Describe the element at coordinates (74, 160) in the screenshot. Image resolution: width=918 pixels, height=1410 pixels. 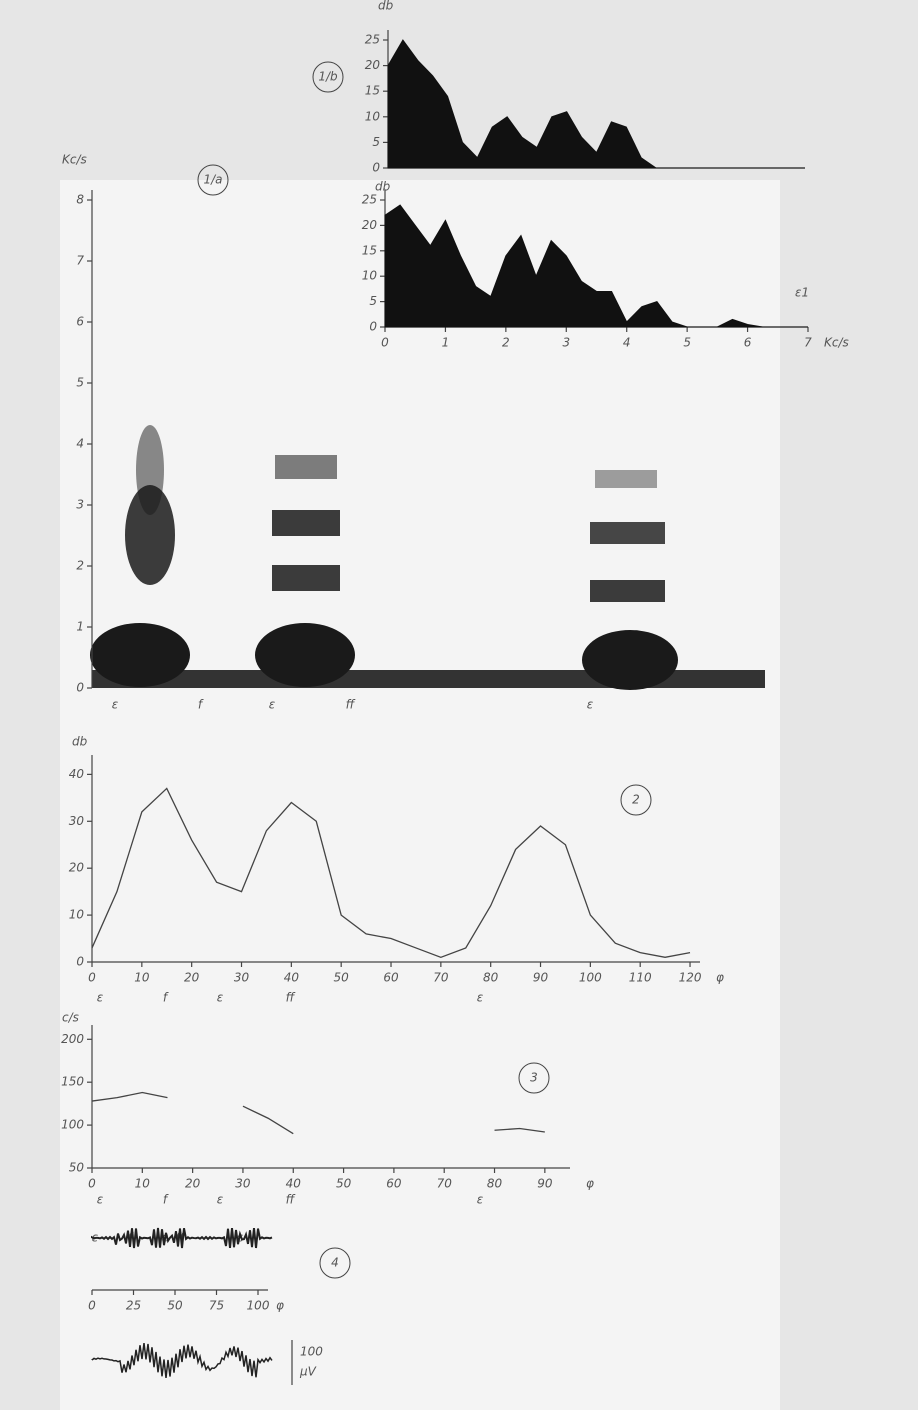
I see `y-axis-label: Kc/s` at that location.